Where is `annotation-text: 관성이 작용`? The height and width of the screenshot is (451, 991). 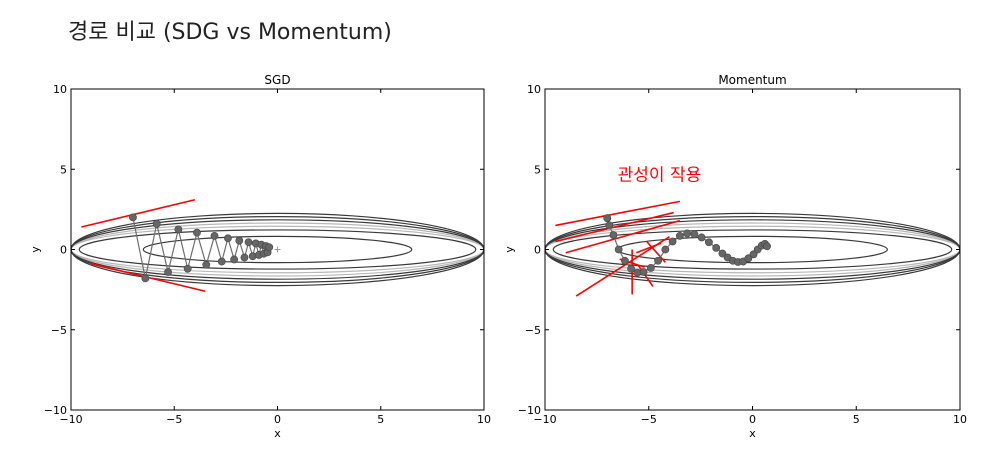 annotation-text: 관성이 작용 is located at coordinates (660, 175).